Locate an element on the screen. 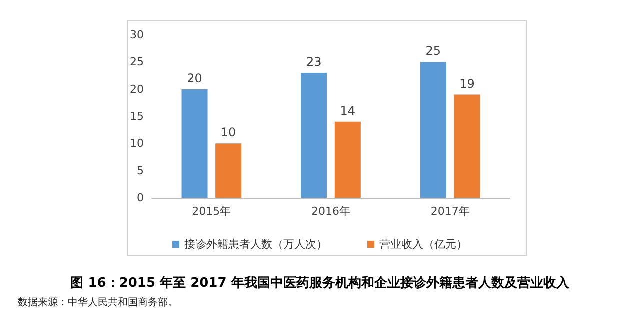 This screenshot has width=640, height=333. x-tick-label: 2016年 is located at coordinates (331, 211).